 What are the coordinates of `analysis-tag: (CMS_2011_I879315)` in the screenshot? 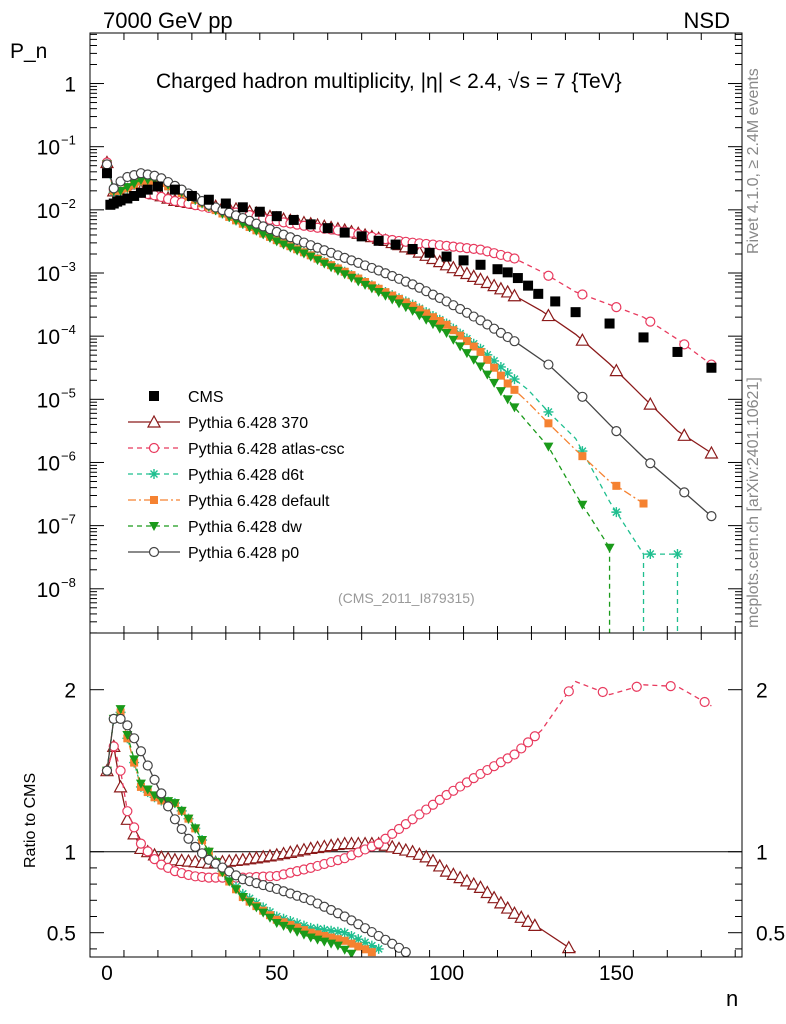 It's located at (406, 598).